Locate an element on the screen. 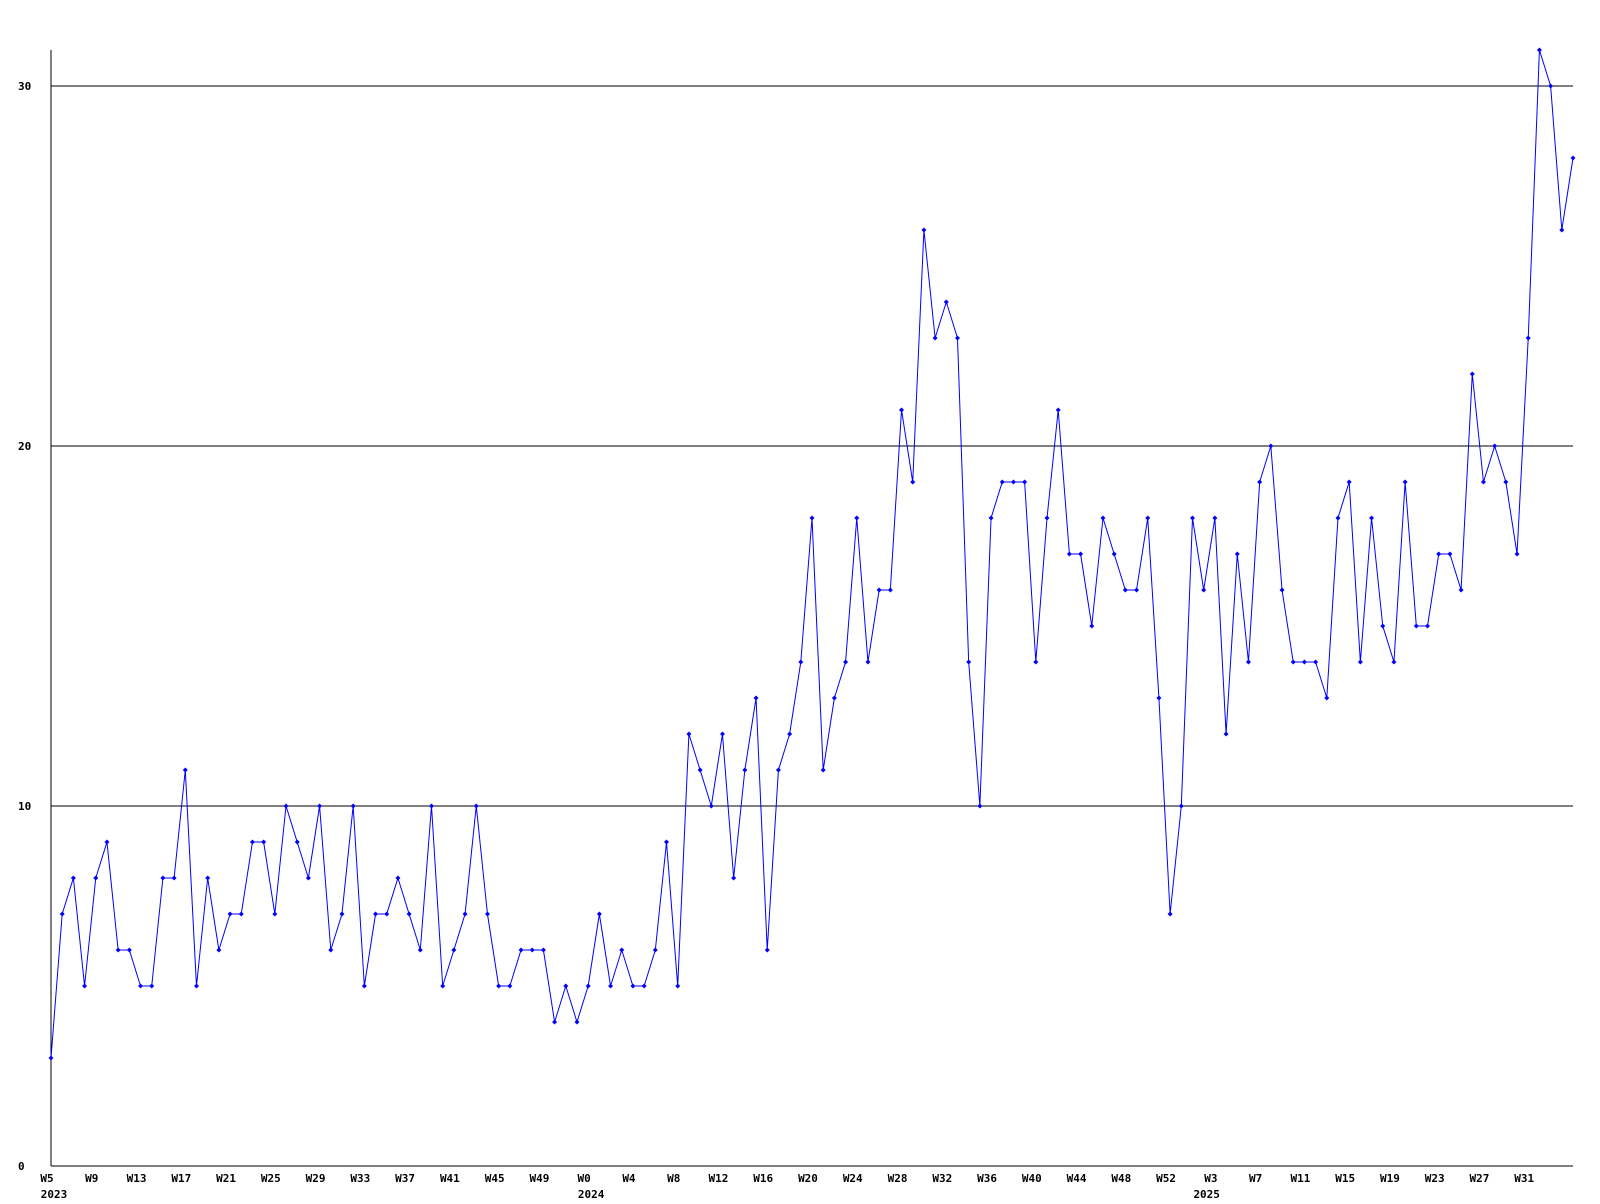 The height and width of the screenshot is (1204, 1600). x-tick-label: W31 is located at coordinates (1524, 1178).